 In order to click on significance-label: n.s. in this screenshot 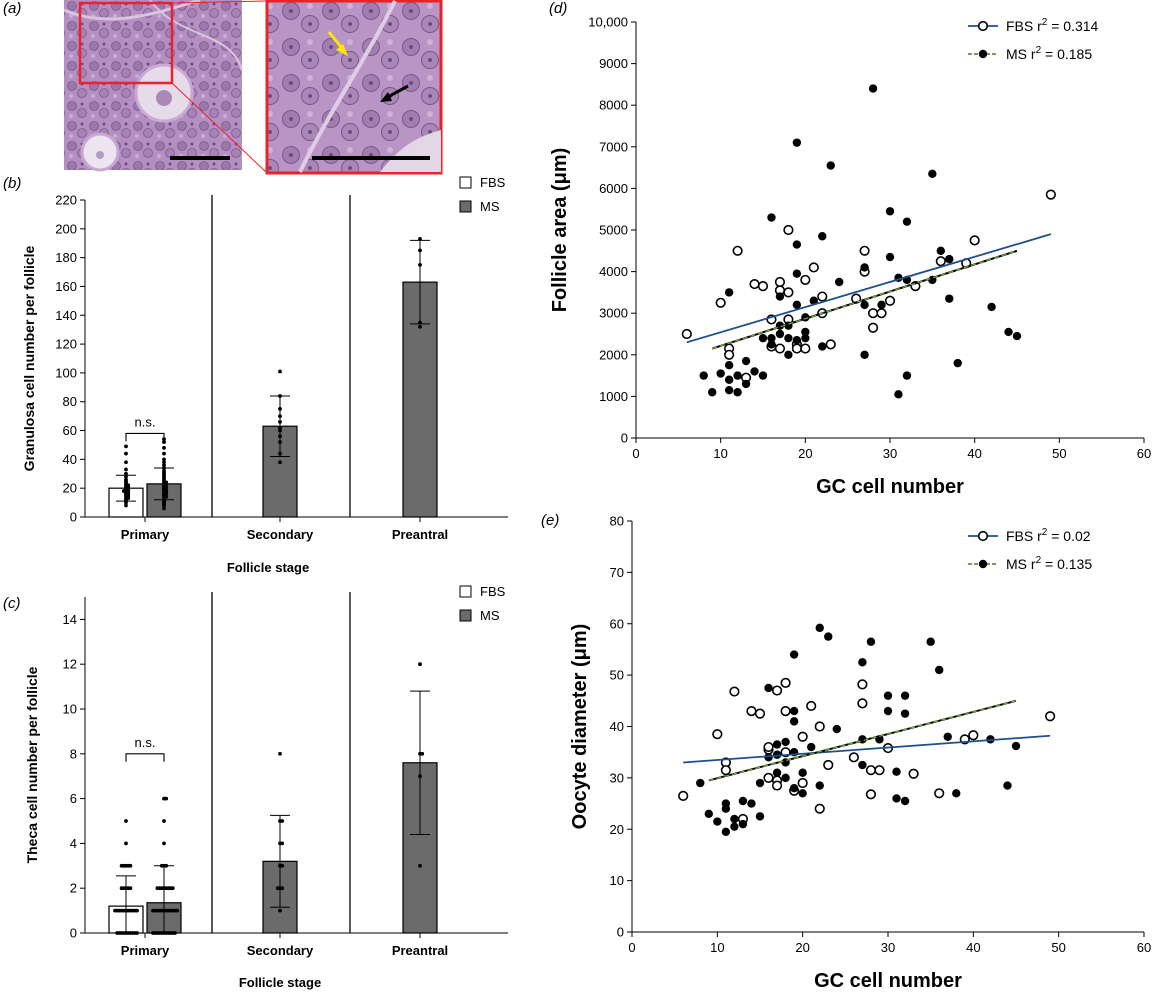, I will do `click(145, 421)`.